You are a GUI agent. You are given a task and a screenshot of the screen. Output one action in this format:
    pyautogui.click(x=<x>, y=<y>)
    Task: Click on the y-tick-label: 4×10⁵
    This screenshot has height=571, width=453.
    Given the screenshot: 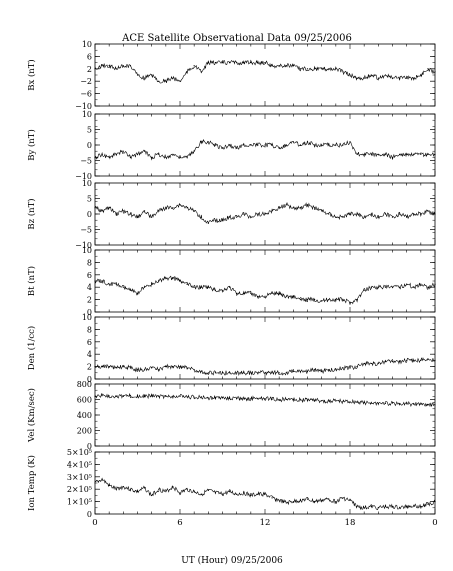 What is the action you would take?
    pyautogui.click(x=79, y=464)
    